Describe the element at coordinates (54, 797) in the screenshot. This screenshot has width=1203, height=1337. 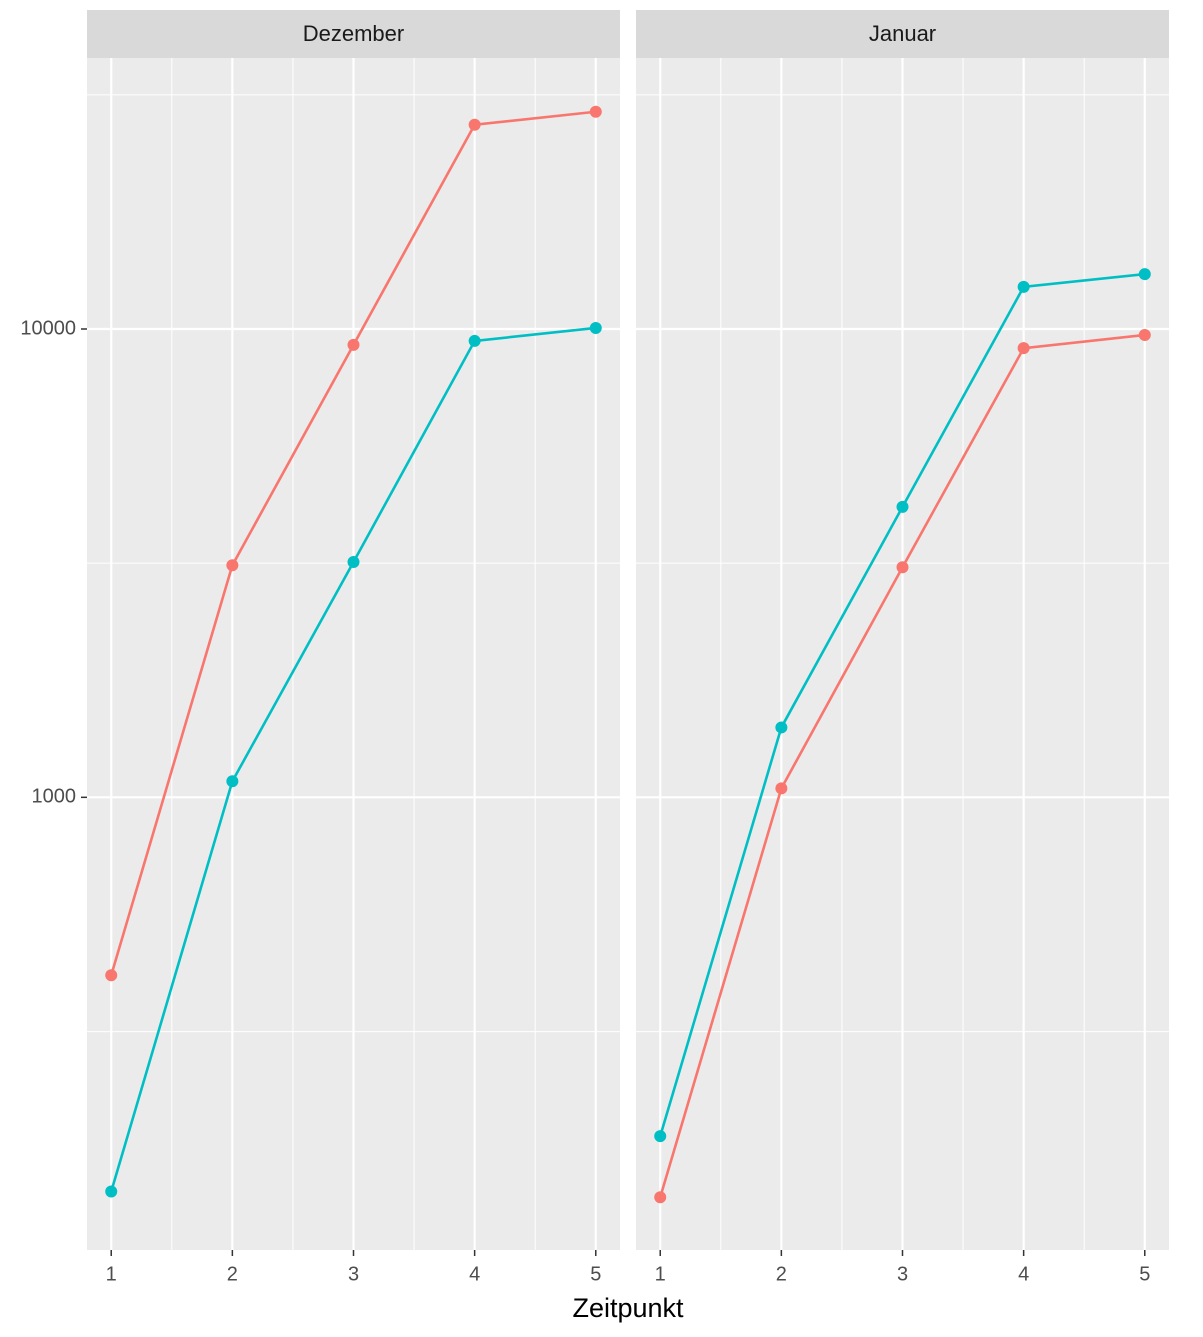
I see `y-tick-label: 1000` at that location.